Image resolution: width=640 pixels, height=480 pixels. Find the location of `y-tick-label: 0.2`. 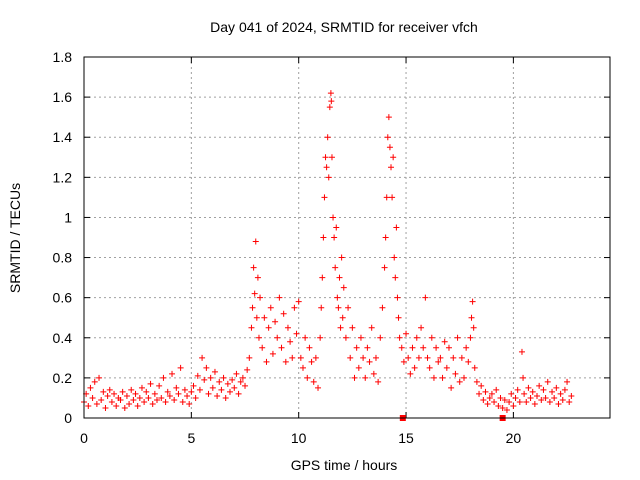

y-tick-label: 0.2 is located at coordinates (63, 378).